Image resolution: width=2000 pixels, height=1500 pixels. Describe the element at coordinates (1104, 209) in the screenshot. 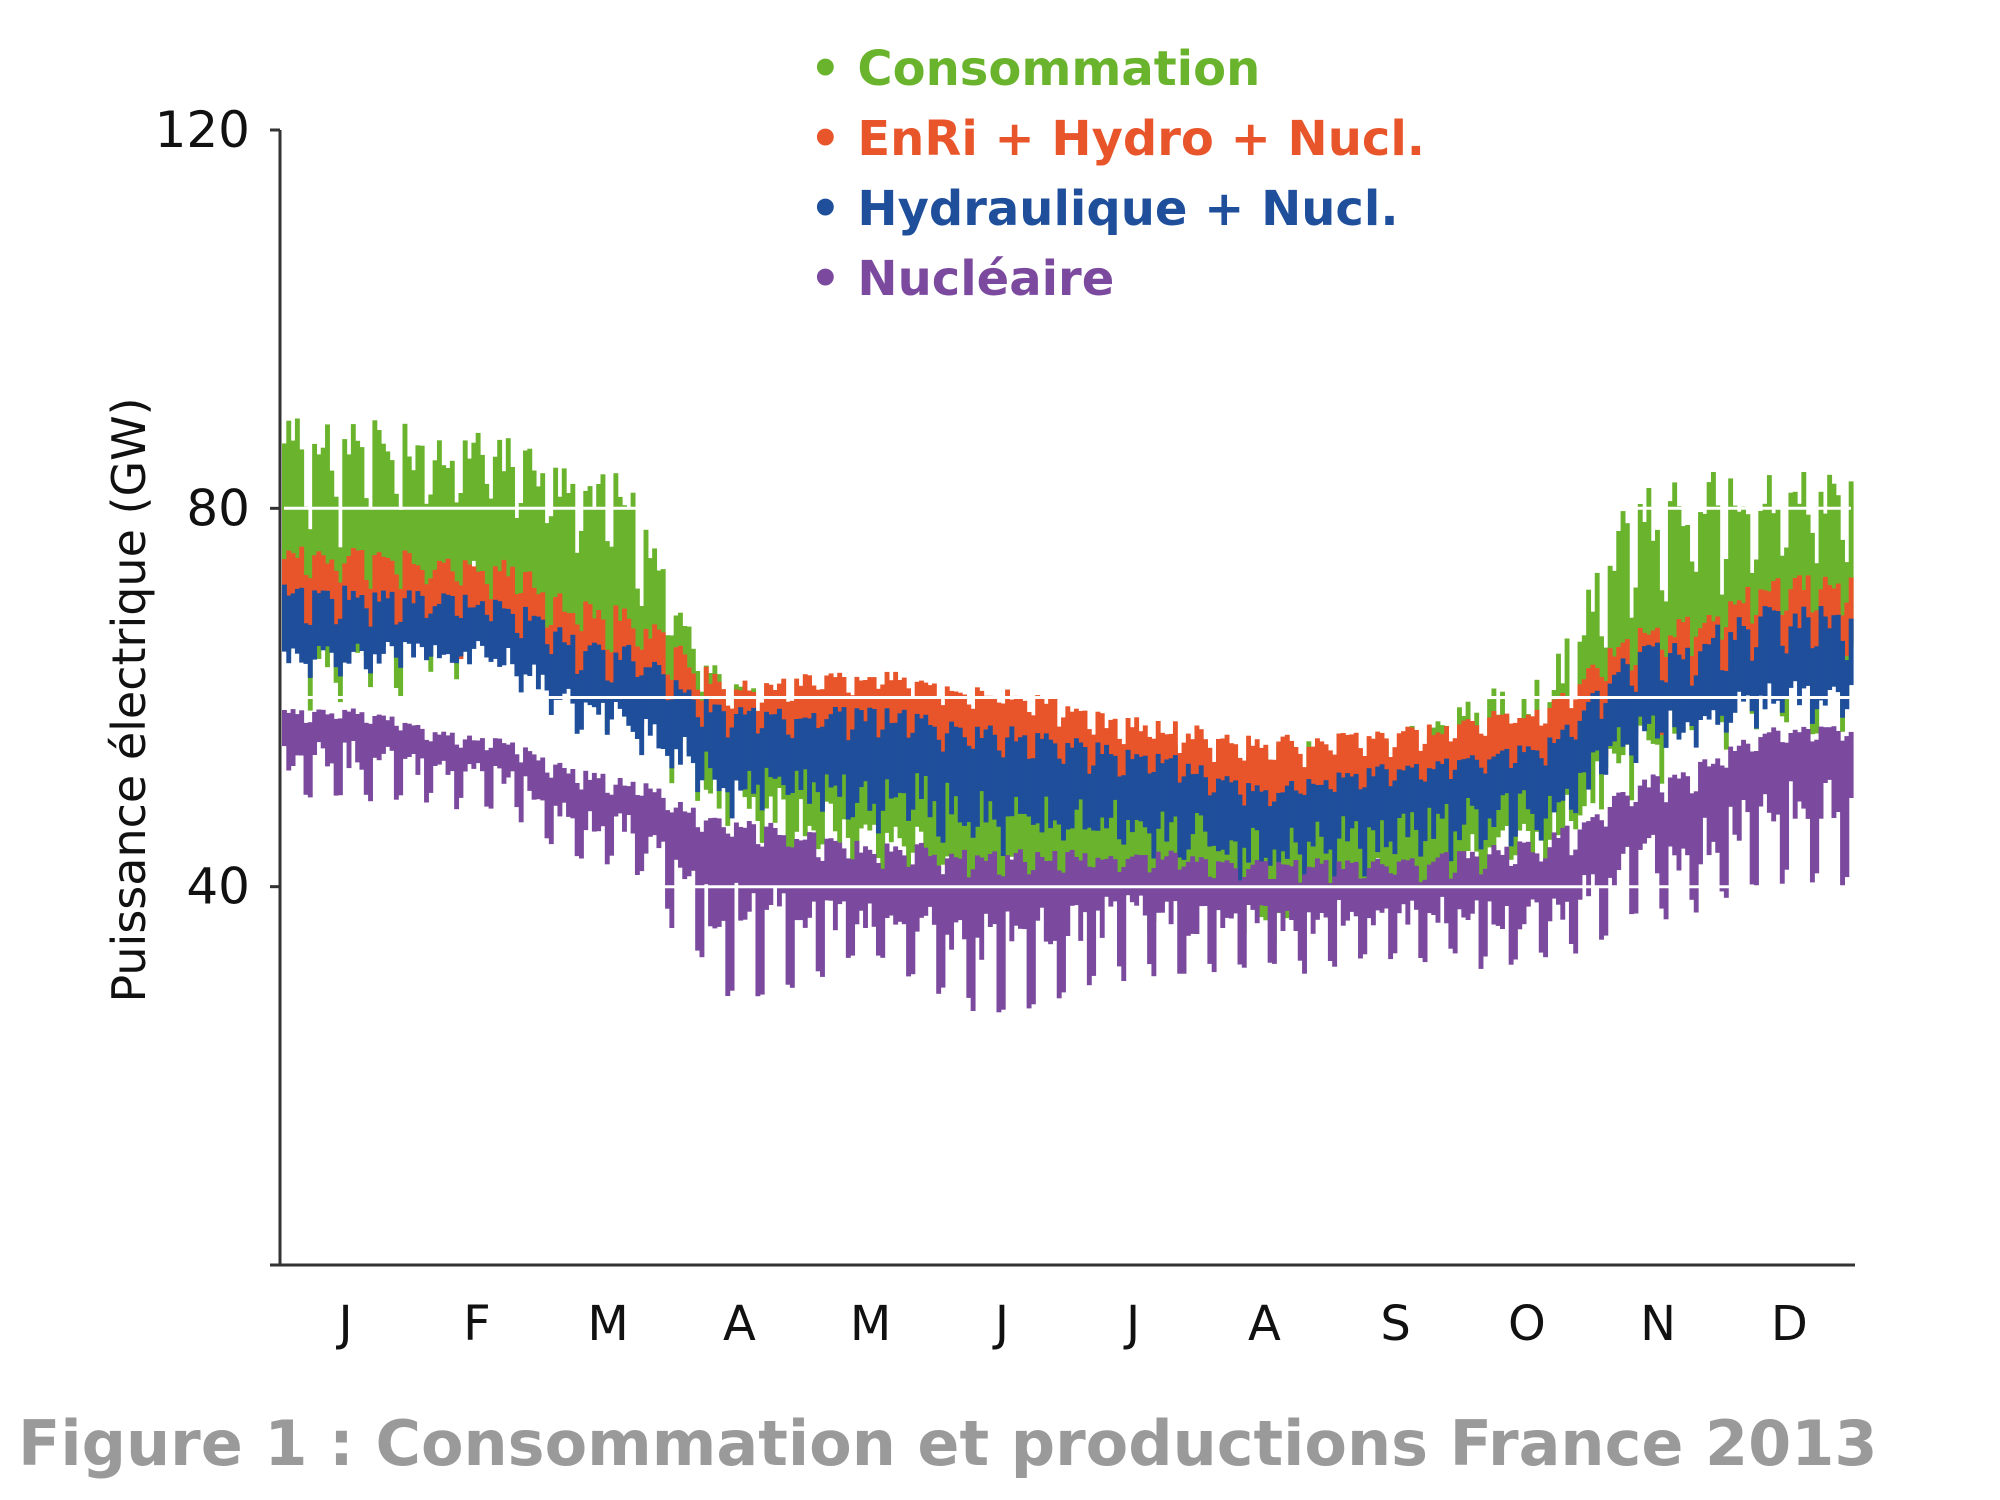

I see `legend-item: • Hydraulique + Nucl.` at that location.